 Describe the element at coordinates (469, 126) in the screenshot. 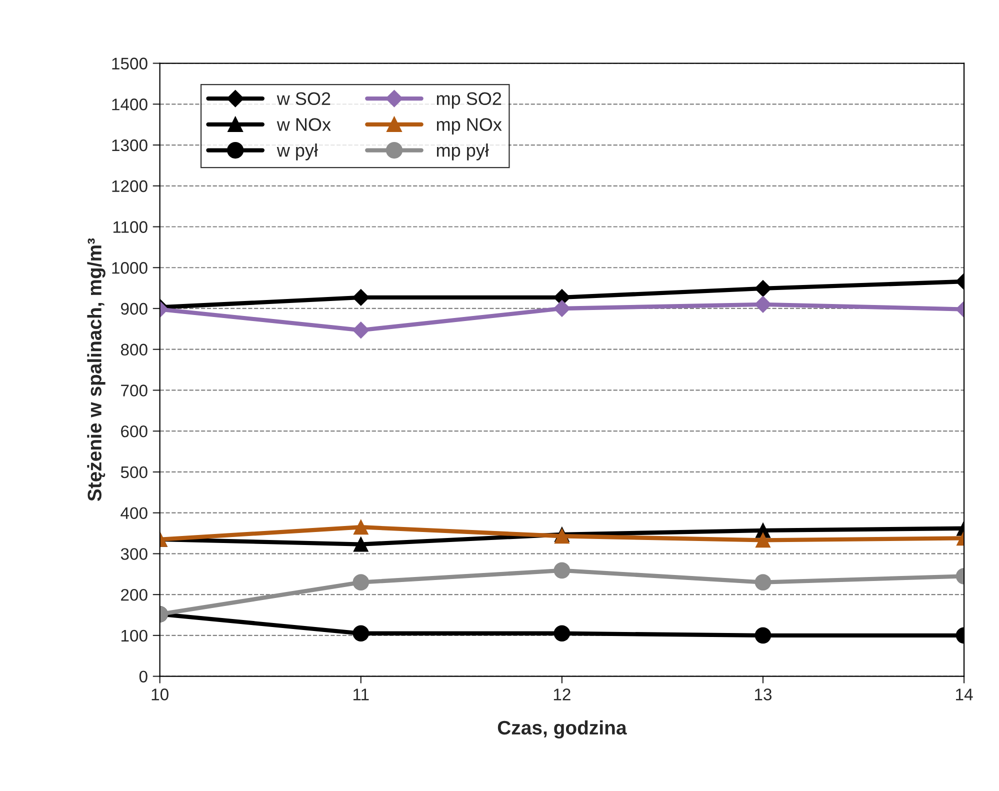

I see `legend-label: mp NOx` at that location.